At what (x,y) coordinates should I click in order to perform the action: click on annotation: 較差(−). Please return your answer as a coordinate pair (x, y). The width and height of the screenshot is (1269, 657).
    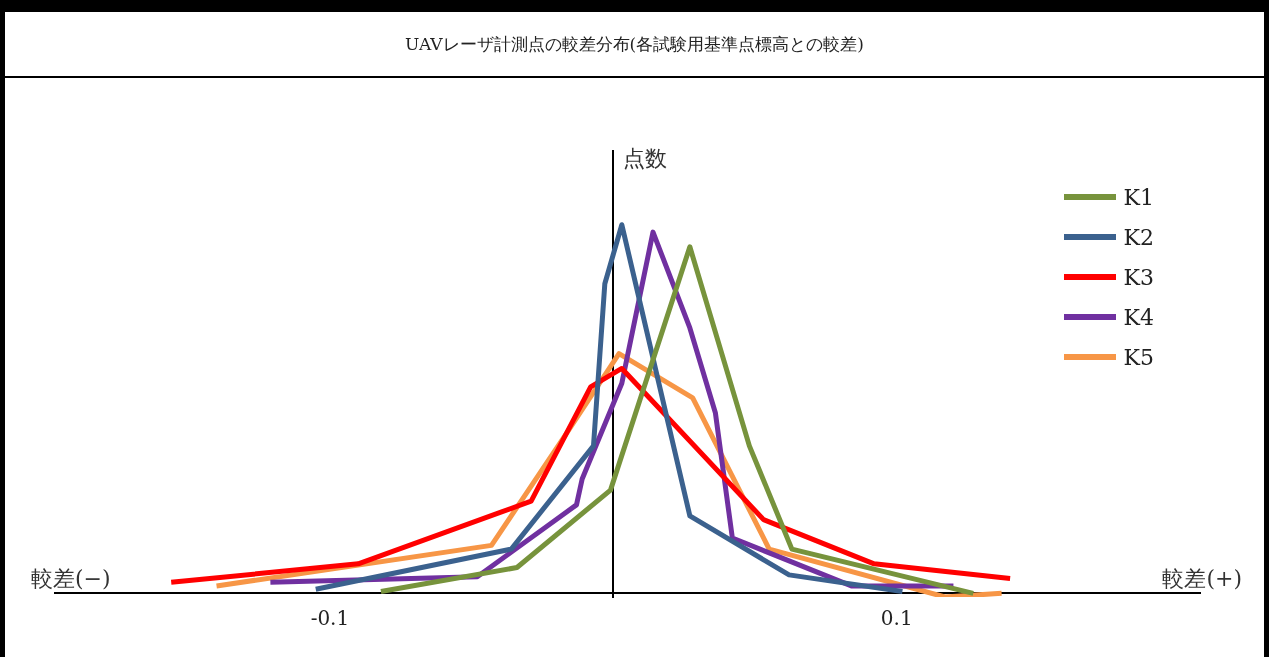
    Looking at the image, I should click on (71, 579).